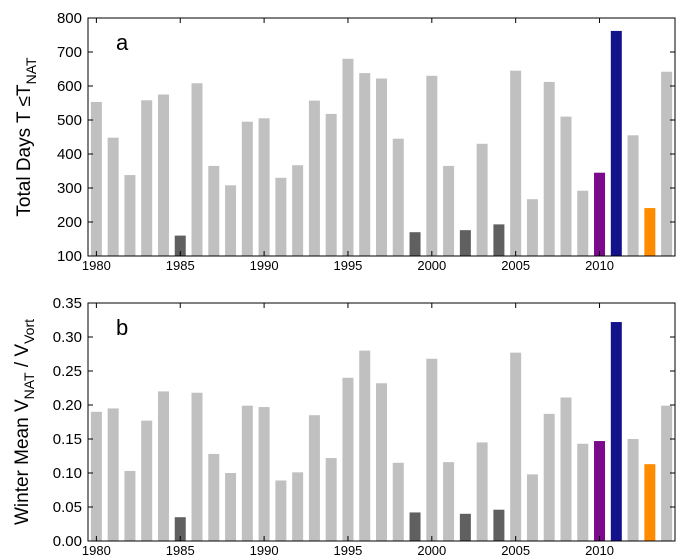 Image resolution: width=682 pixels, height=560 pixels. I want to click on y-tick-label: 800, so click(69, 18).